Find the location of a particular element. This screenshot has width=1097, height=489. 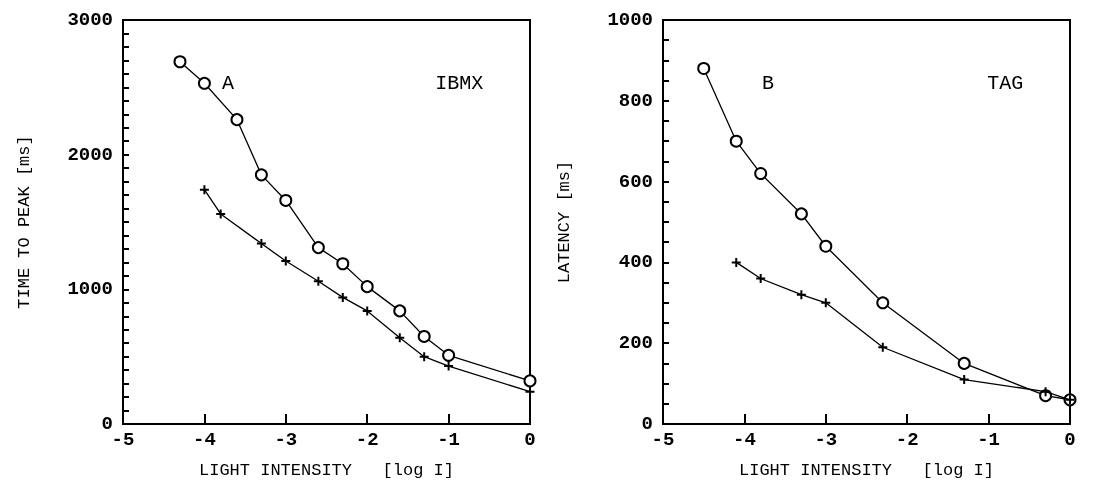

y-tick-label: 800 is located at coordinates (635, 100).